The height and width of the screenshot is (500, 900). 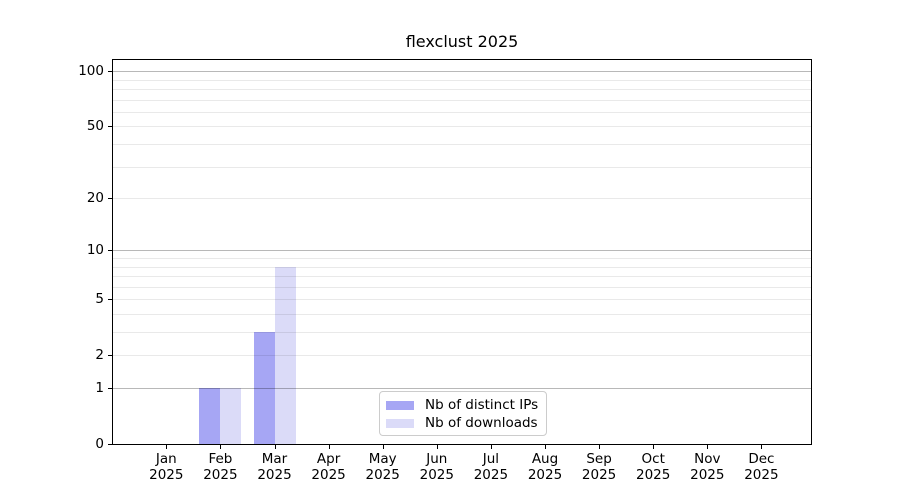 I want to click on legend-item-downloads: Nb of downloads, so click(x=463, y=423).